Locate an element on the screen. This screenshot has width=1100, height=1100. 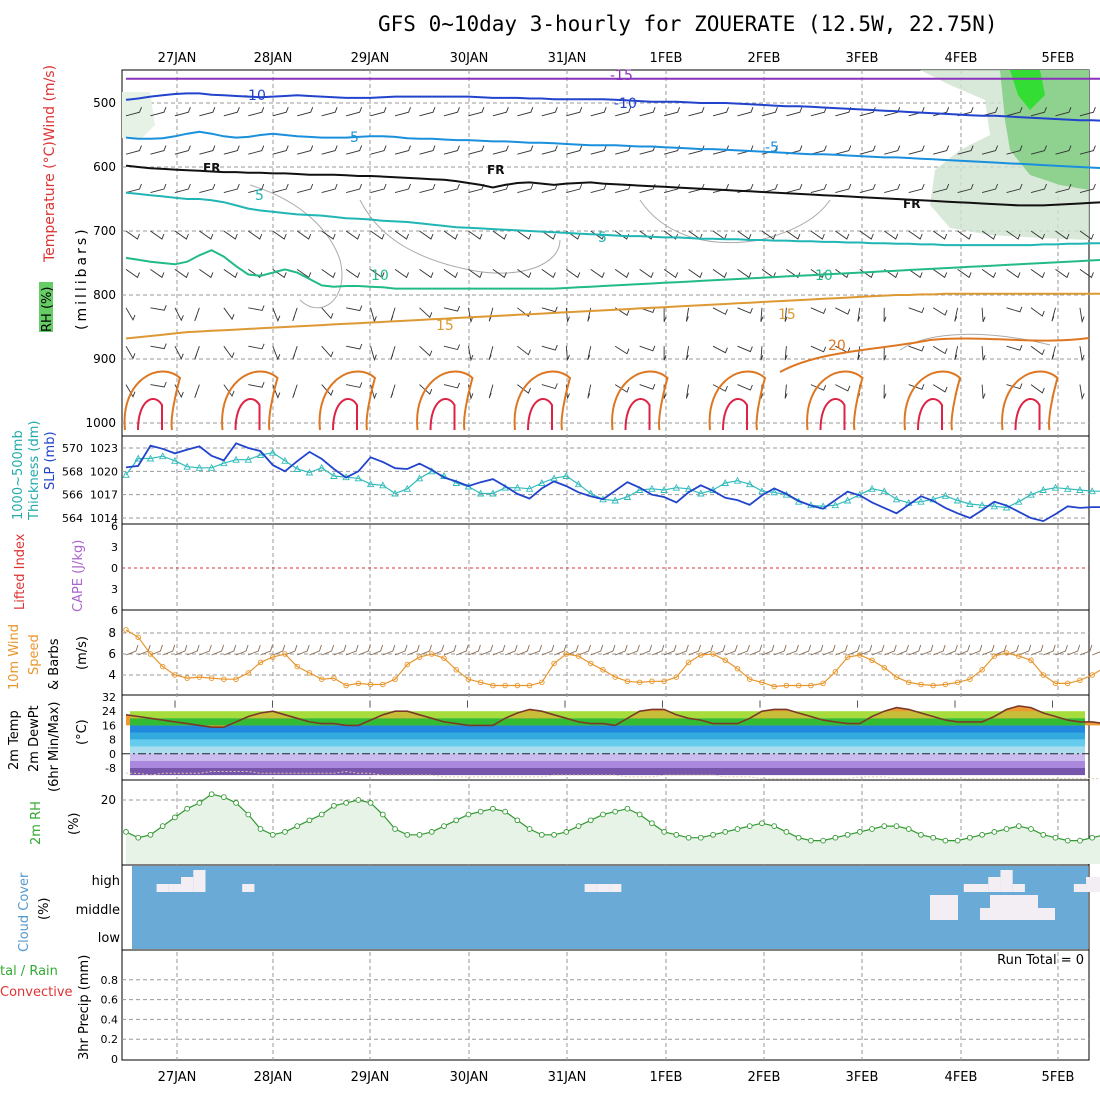
isotherm-label: 10 is located at coordinates (824, 276).